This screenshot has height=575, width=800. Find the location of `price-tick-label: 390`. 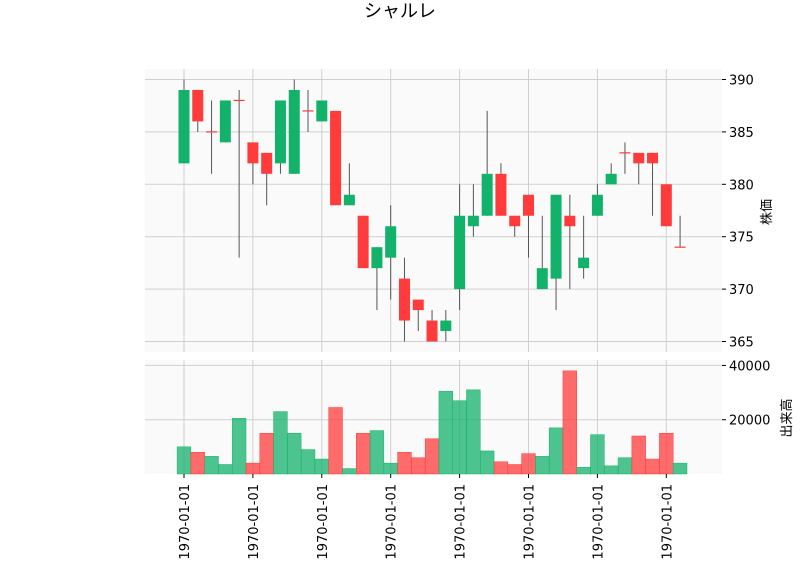

price-tick-label: 390 is located at coordinates (741, 80).